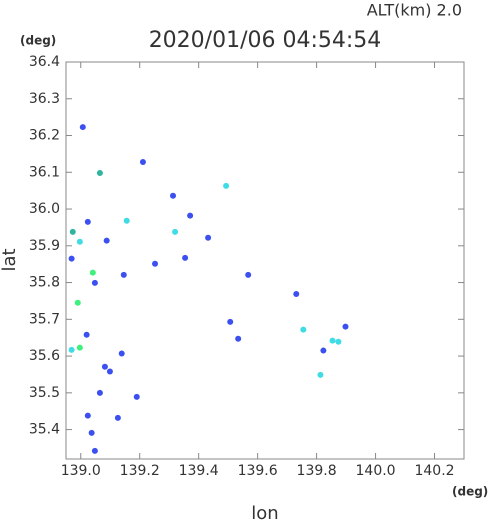  What do you see at coordinates (44, 393) in the screenshot?
I see `y-tick-label: 35.5` at bounding box center [44, 393].